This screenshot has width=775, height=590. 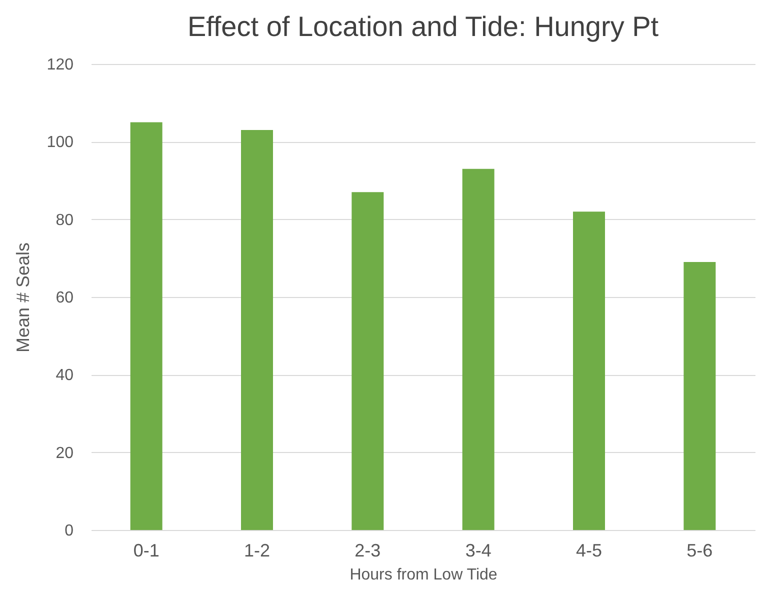 What do you see at coordinates (60, 65) in the screenshot?
I see `y-tick-label: 120` at bounding box center [60, 65].